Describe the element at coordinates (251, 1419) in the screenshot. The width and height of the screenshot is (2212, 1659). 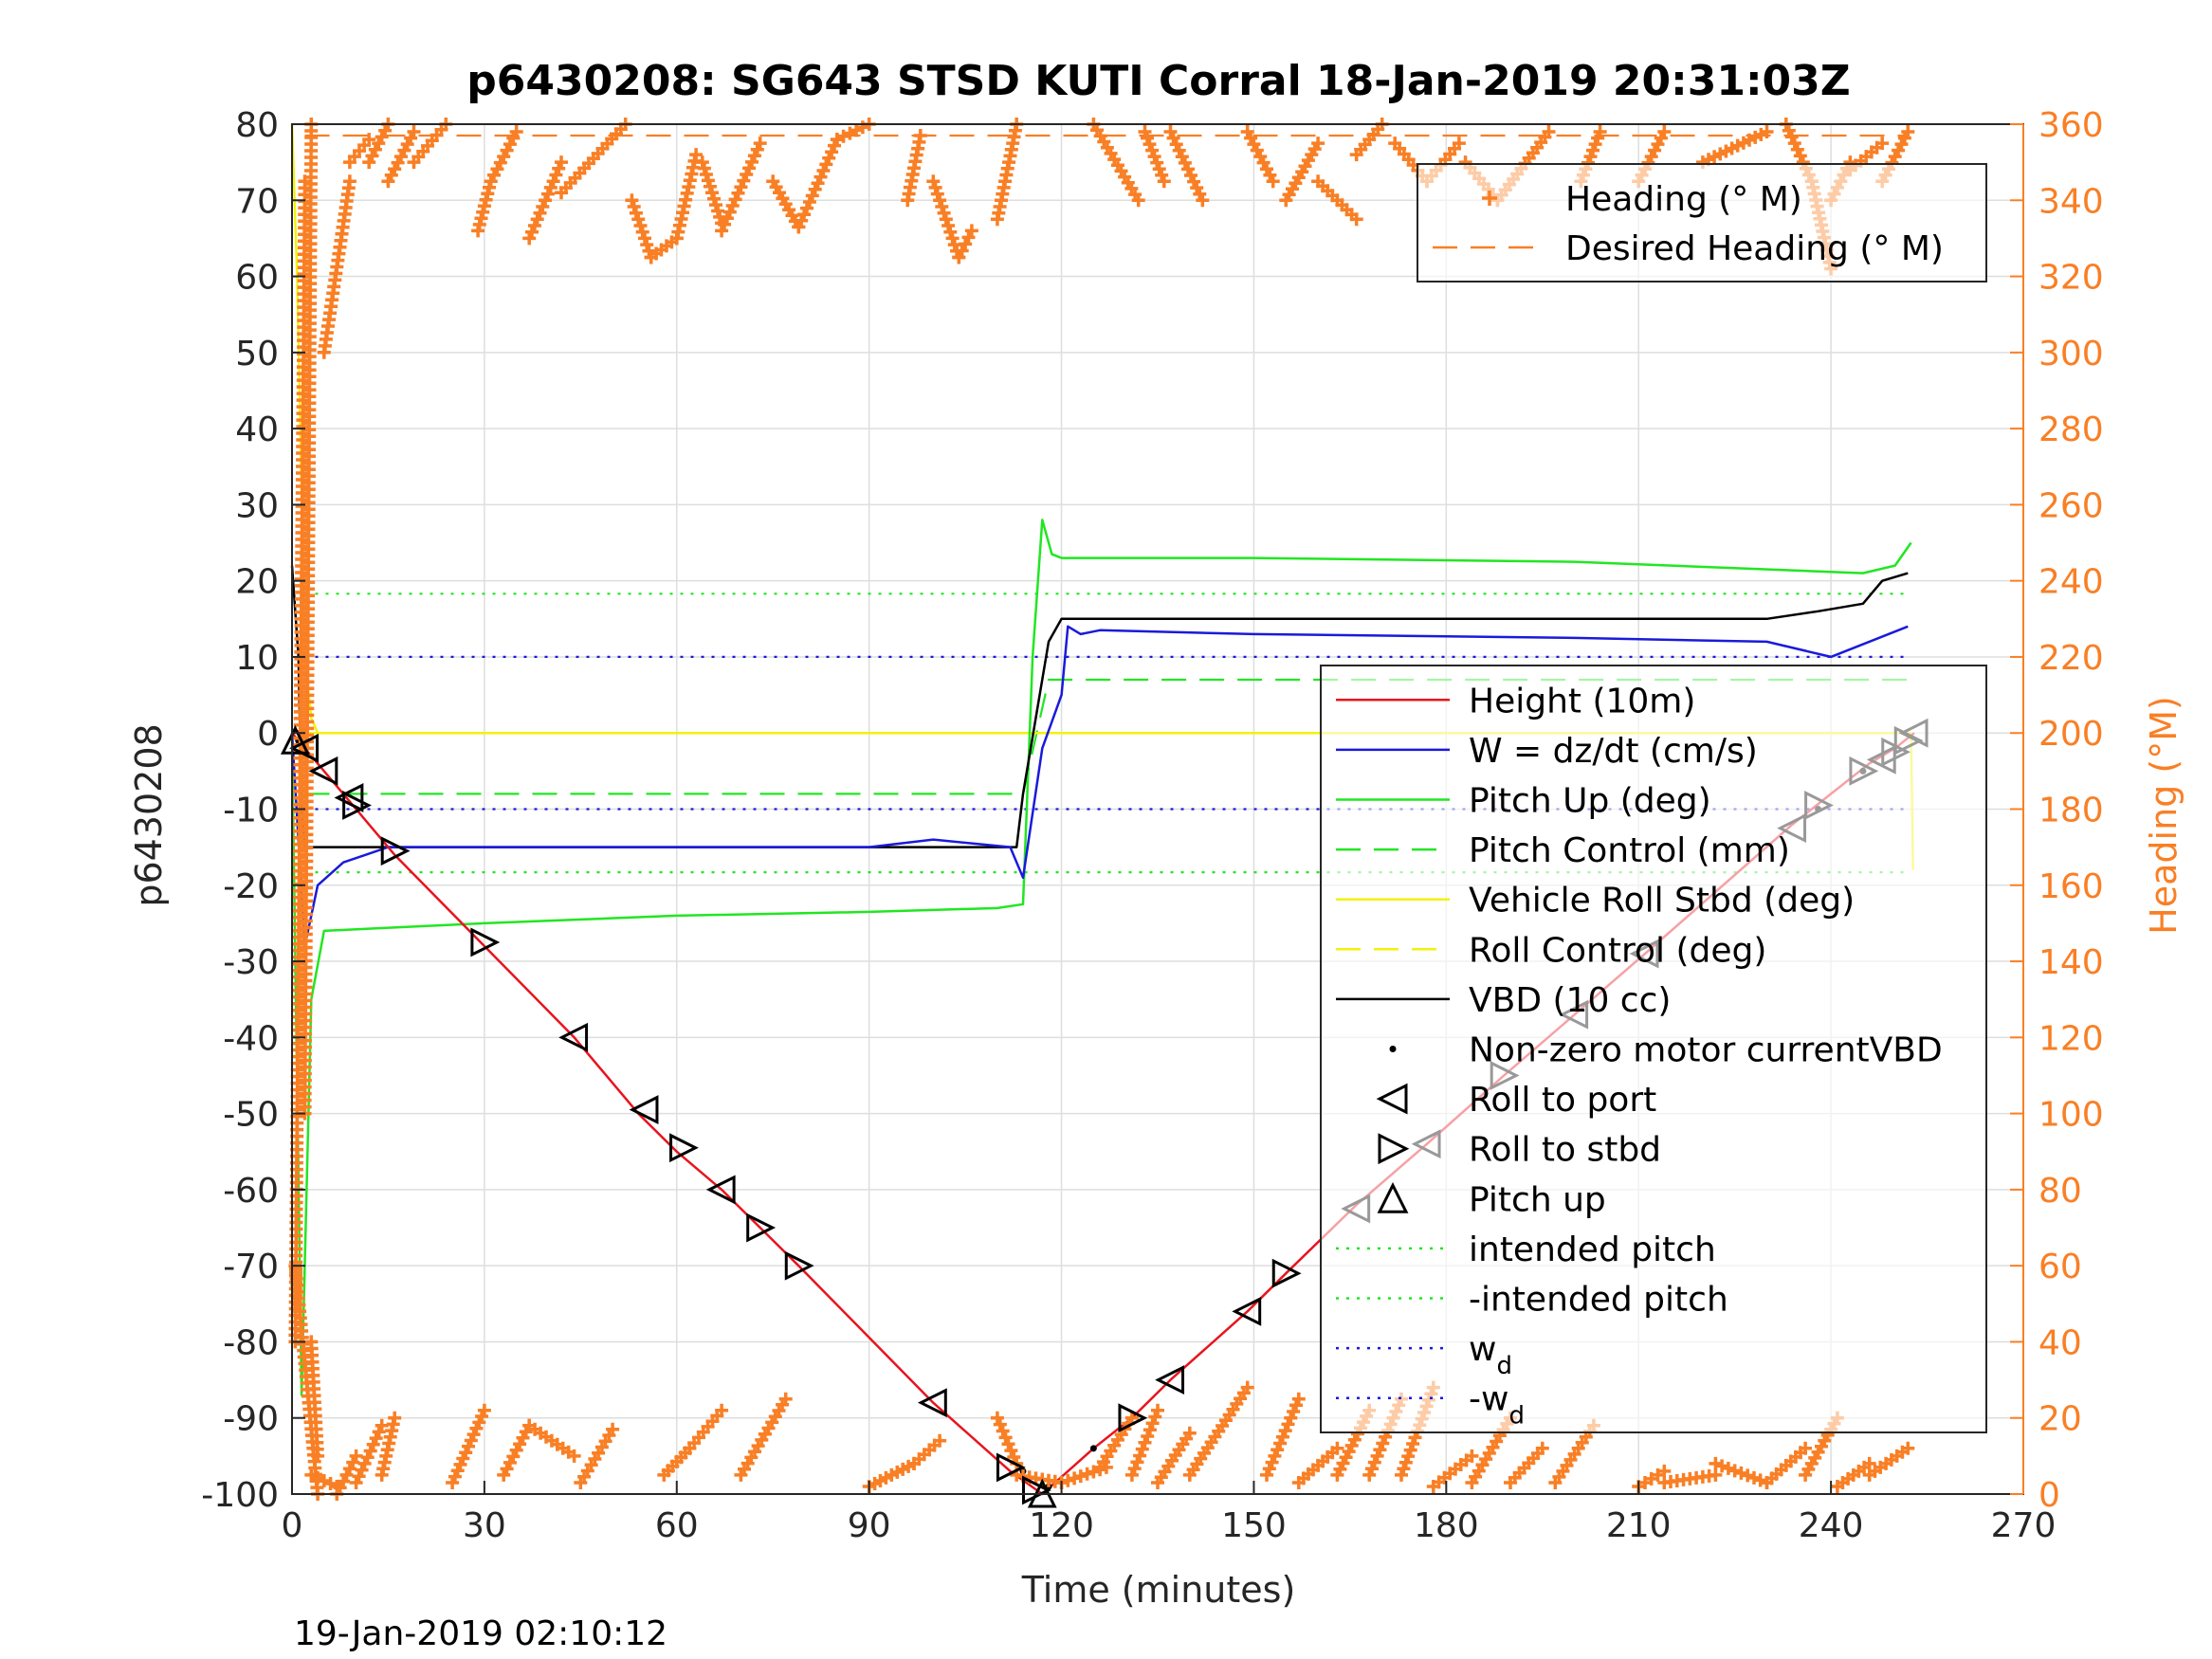
I see `y-tick-label: -90` at that location.